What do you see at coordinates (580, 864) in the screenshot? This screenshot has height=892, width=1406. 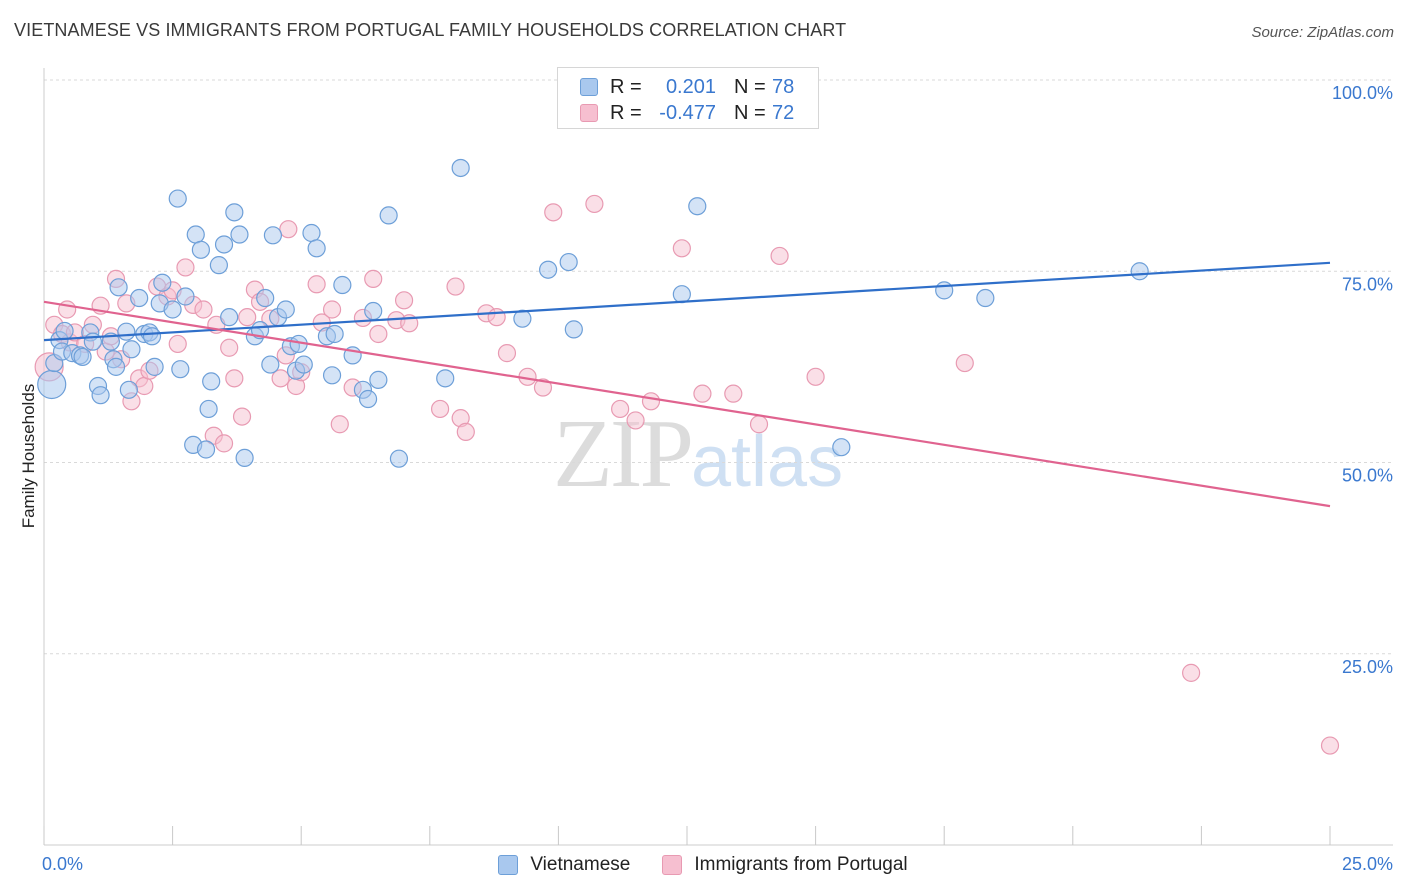 I see `legend-label: Vietnamese` at bounding box center [580, 864].